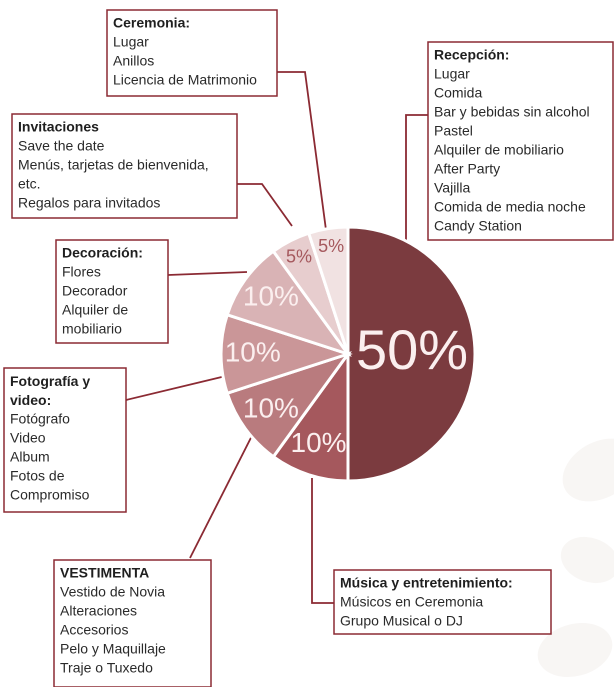  What do you see at coordinates (61, 146) in the screenshot?
I see `item: Save the date` at bounding box center [61, 146].